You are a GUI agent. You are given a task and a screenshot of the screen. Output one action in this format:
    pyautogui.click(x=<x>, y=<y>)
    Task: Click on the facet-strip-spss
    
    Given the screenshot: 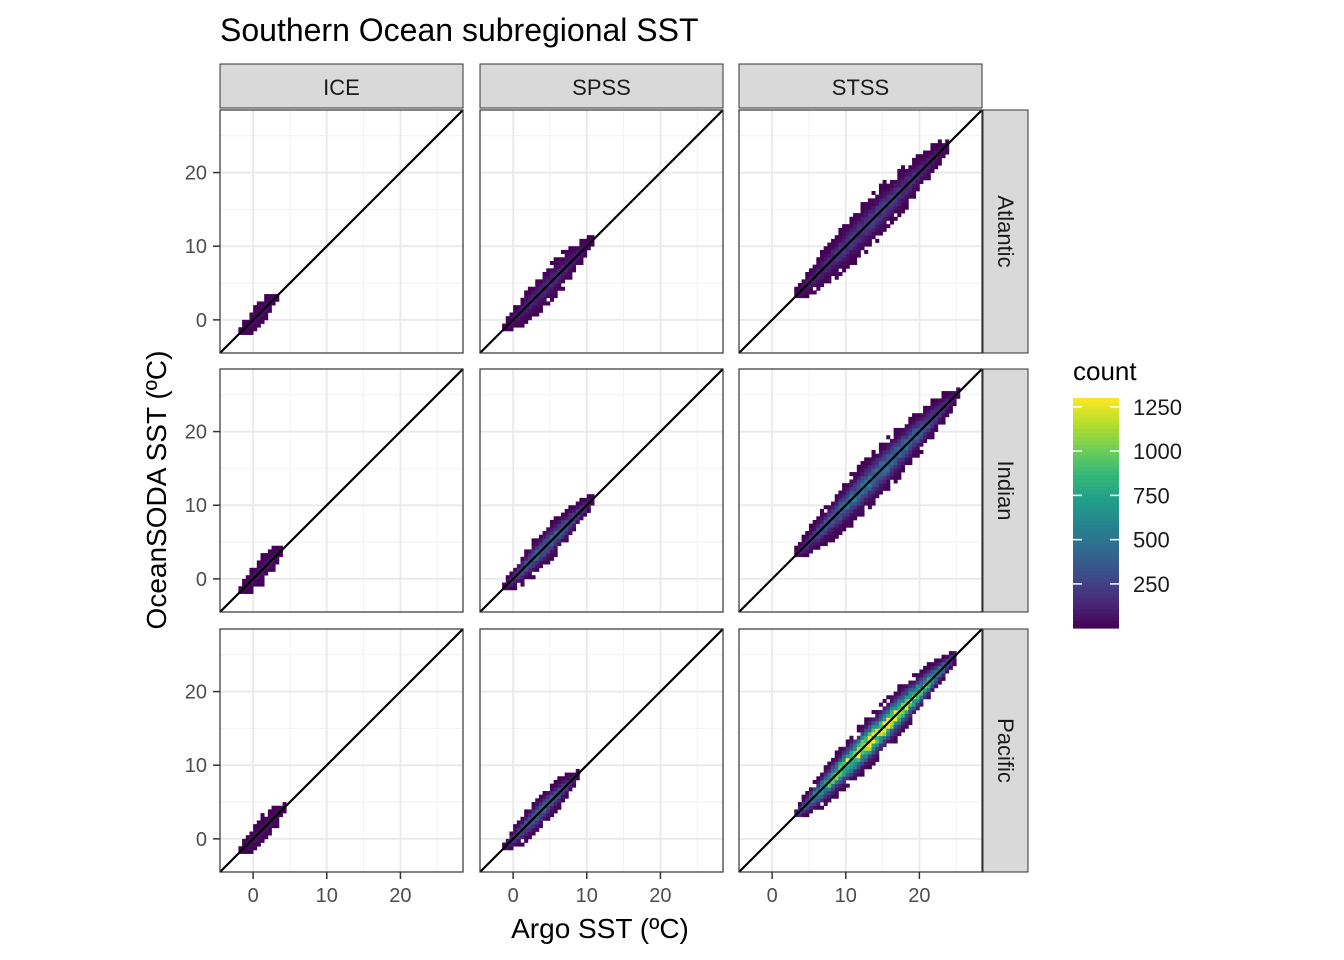 What is the action you would take?
    pyautogui.click(x=601, y=86)
    